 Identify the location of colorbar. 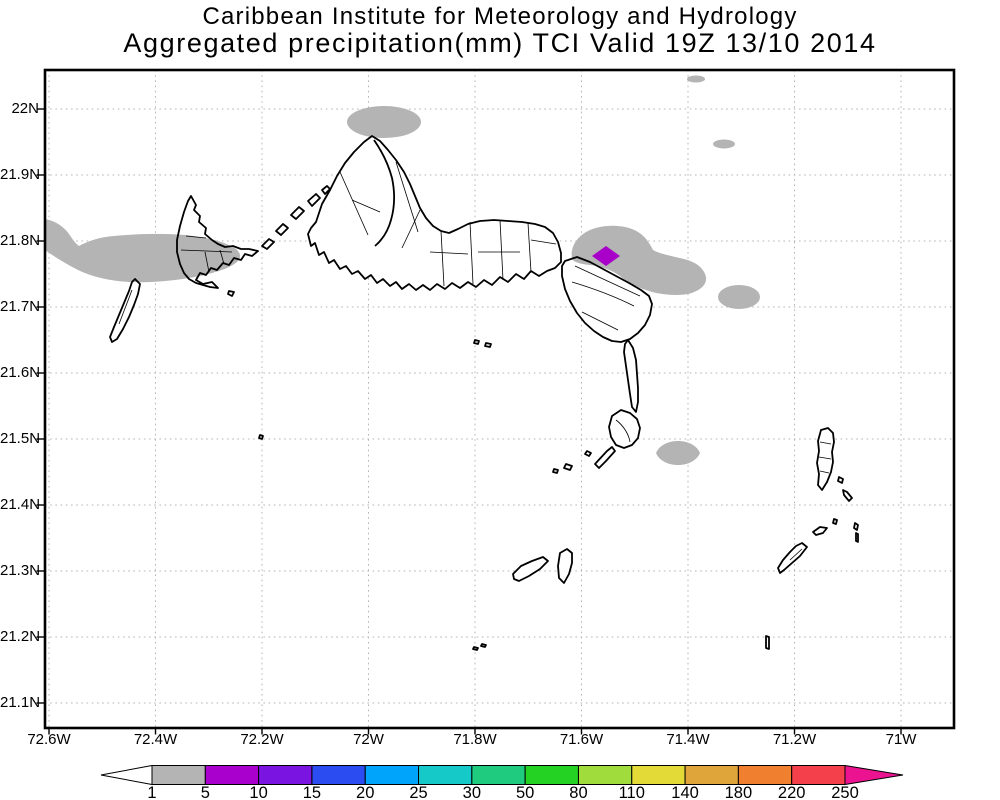
(502, 775).